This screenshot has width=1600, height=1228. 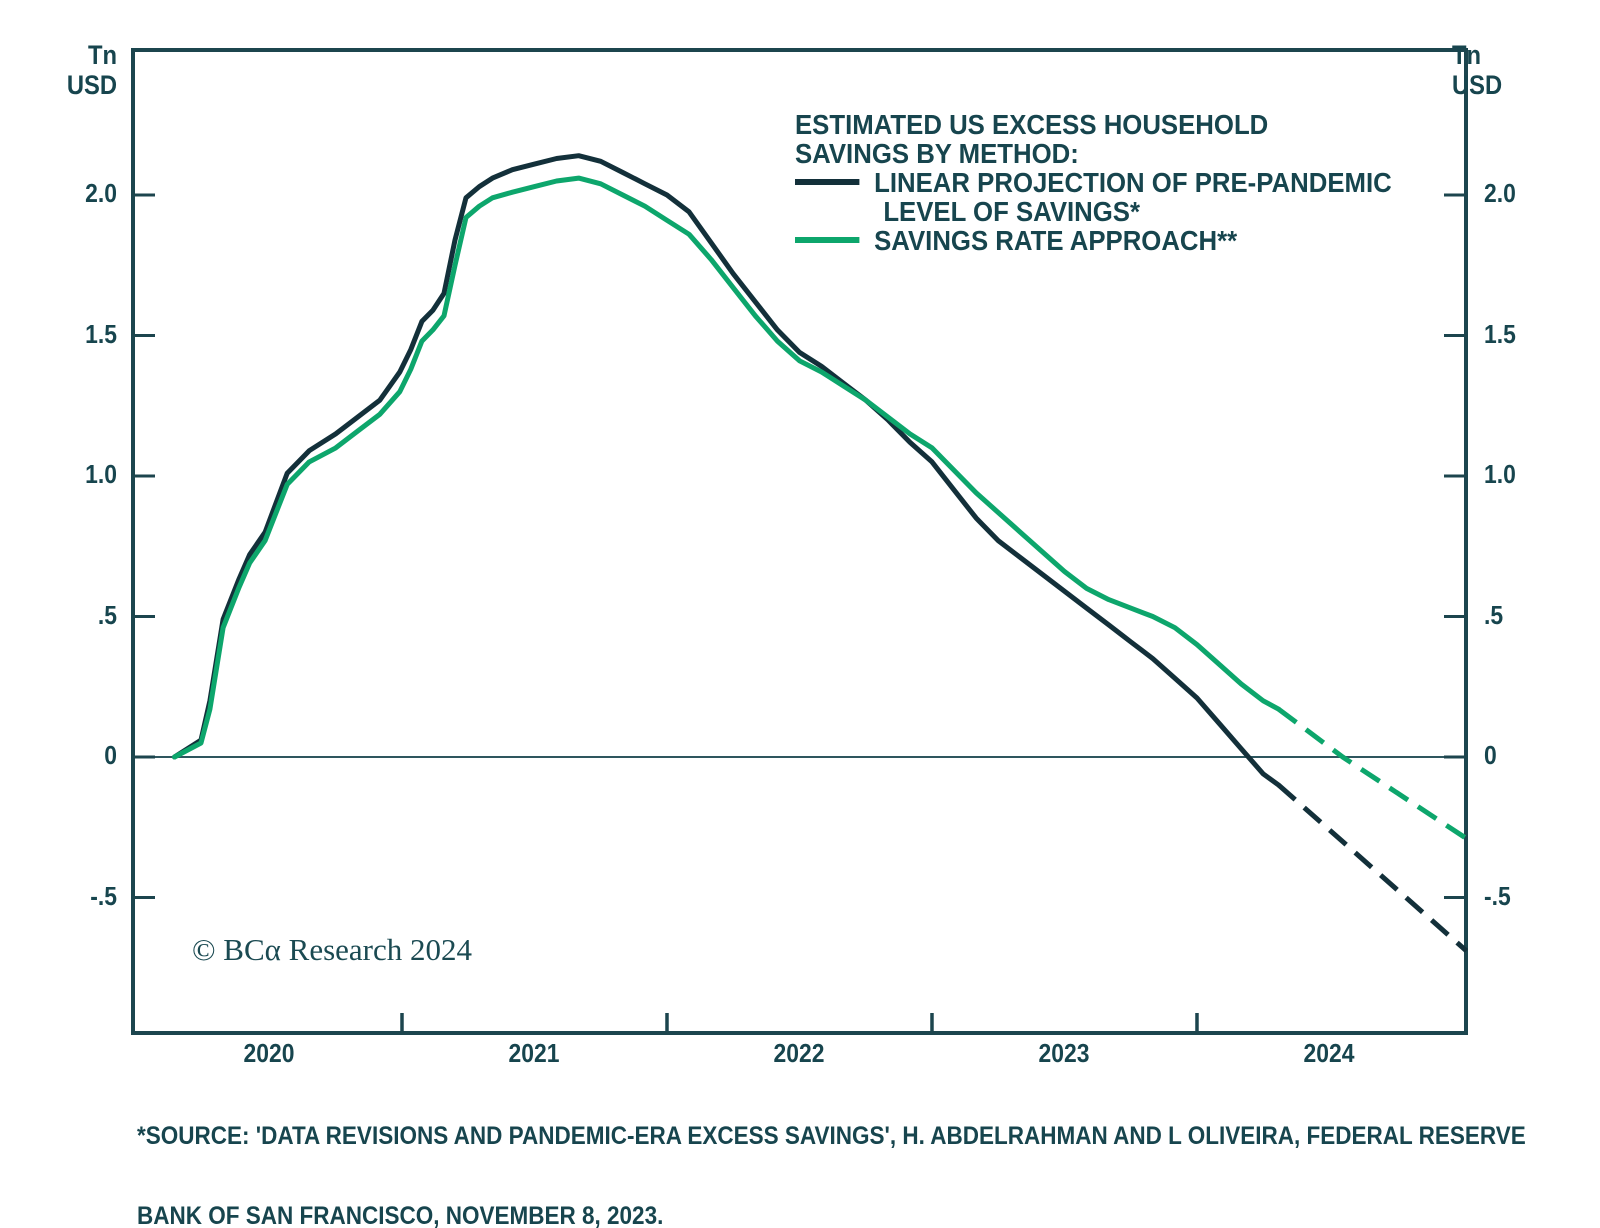 I want to click on y-axis-unit-label-left: Tn USD, so click(x=65, y=70).